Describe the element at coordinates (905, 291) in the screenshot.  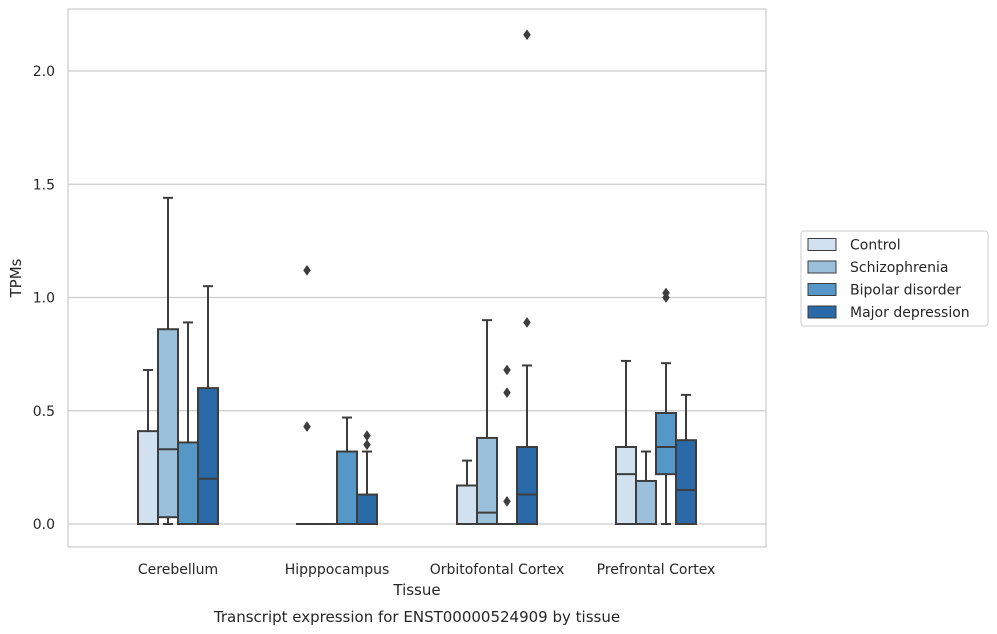
I see `legend-label: Bipolar disorder` at that location.